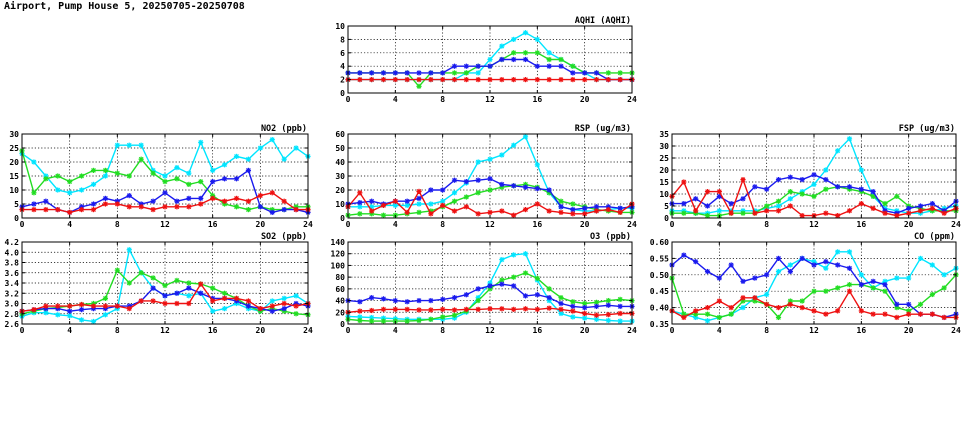  Describe the element at coordinates (340, 301) in the screenshot. I see `y-tick-label: 40` at that location.